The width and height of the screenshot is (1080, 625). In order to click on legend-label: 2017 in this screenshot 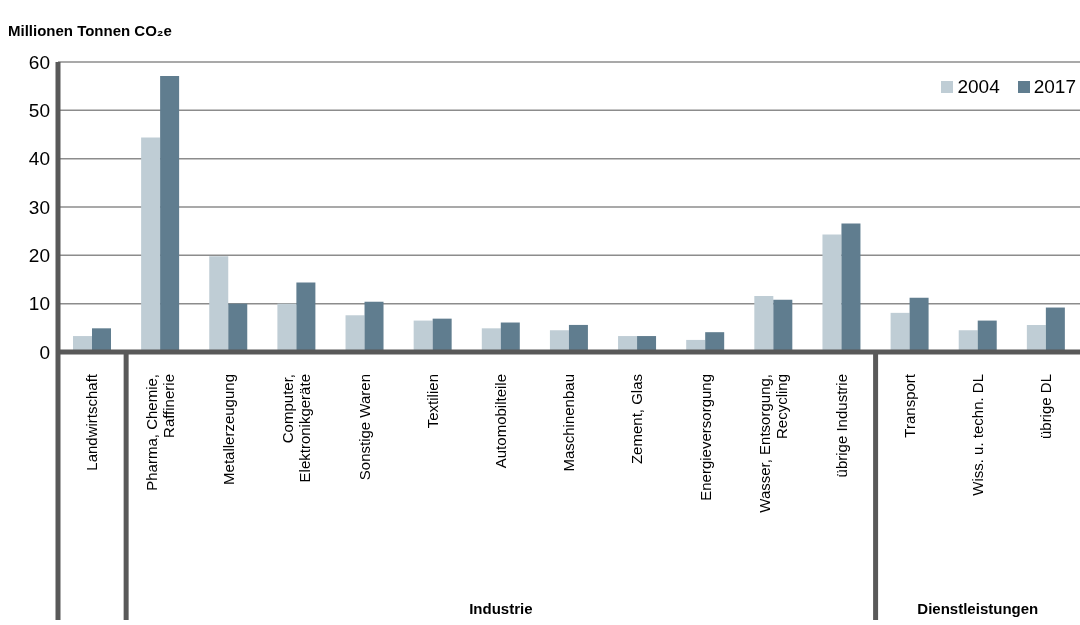, I will do `click(1054, 87)`.